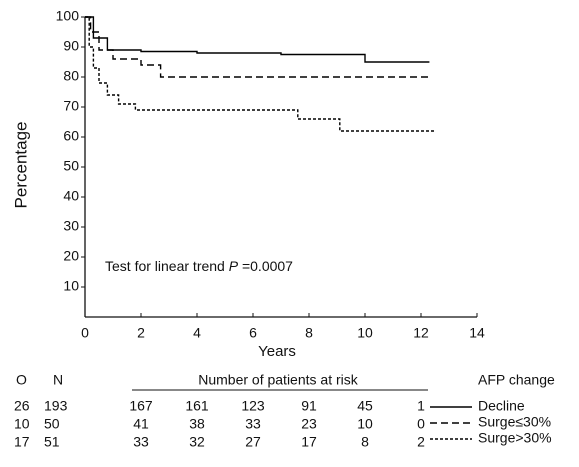 Image resolution: width=579 pixels, height=467 pixels. What do you see at coordinates (421, 333) in the screenshot?
I see `x-tick-label: 12` at bounding box center [421, 333].